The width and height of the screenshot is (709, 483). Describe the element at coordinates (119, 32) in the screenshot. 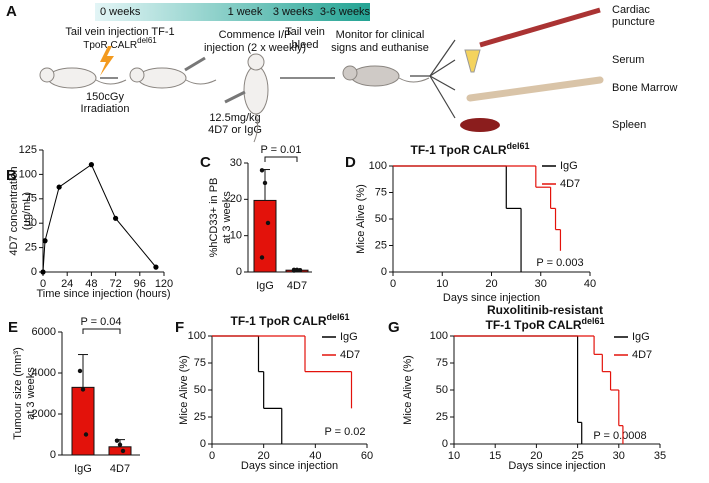

I see `step-label: Tail vein injection TF-1` at that location.